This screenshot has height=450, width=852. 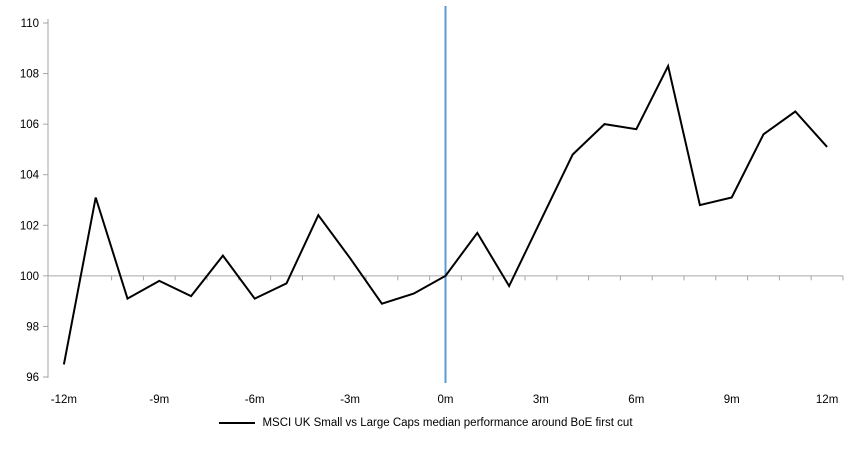 I want to click on x-axis-tick-label: 6m, so click(x=636, y=400).